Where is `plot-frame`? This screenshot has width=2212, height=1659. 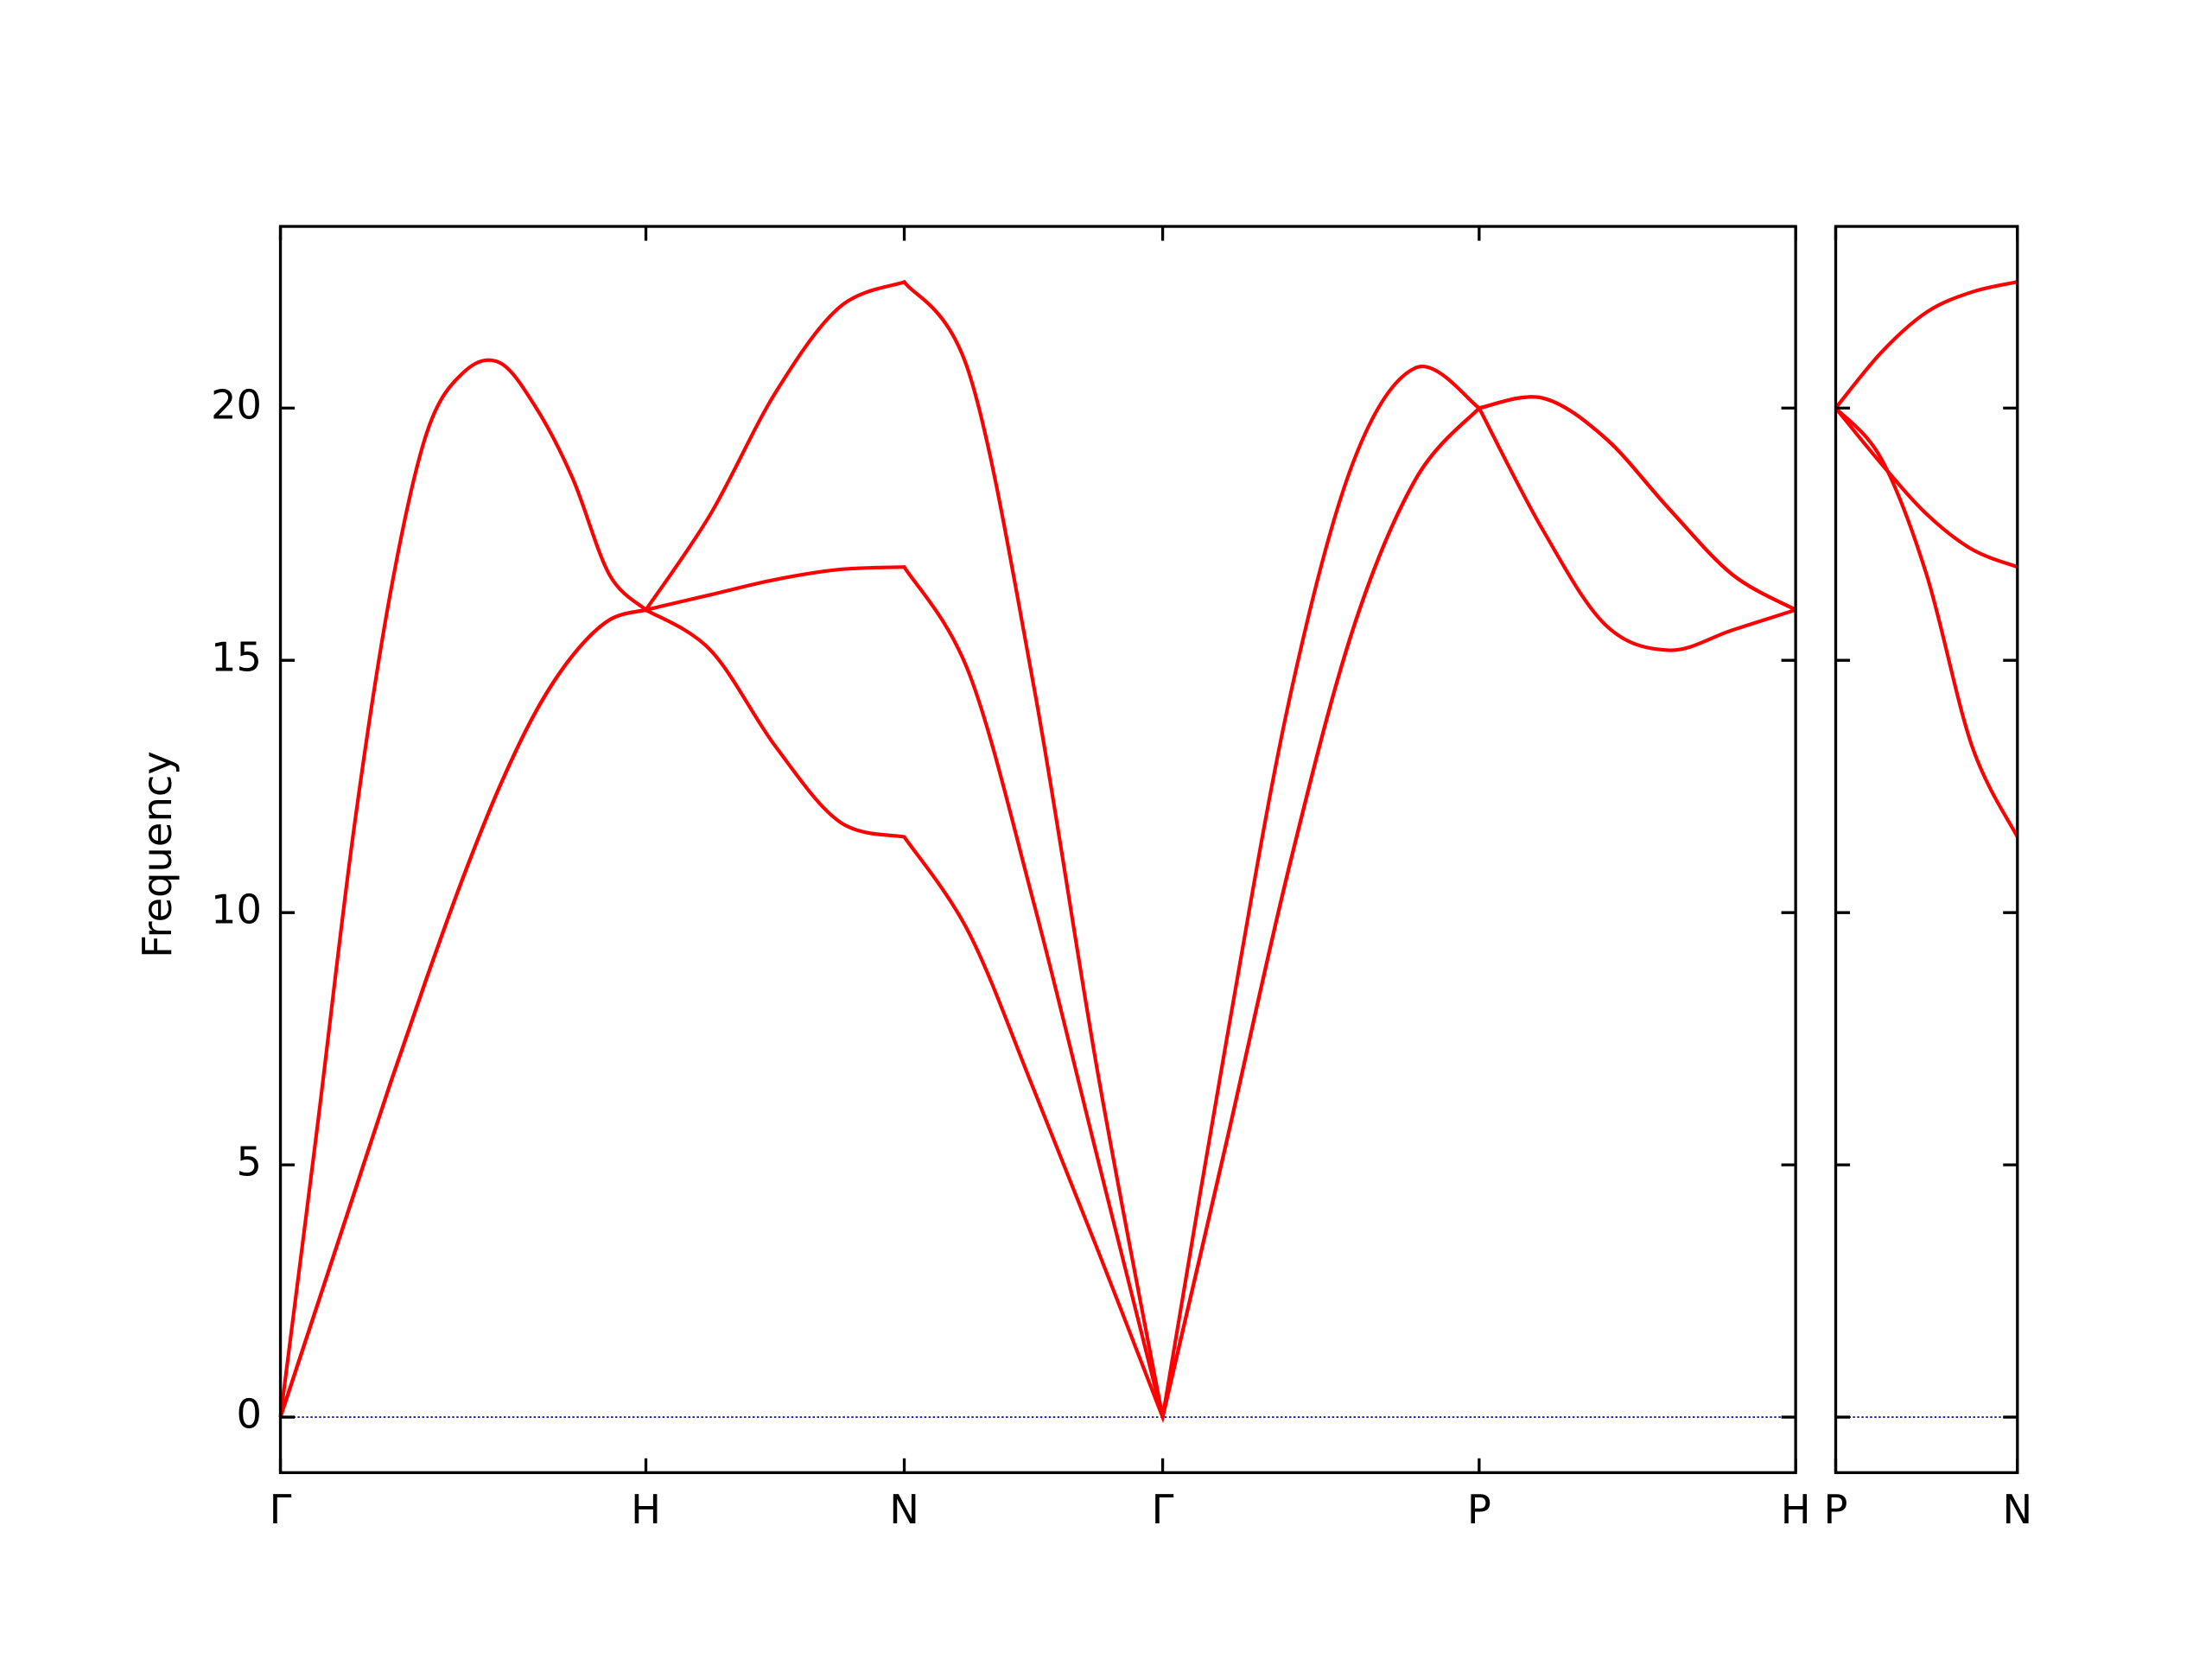
plot-frame is located at coordinates (1927, 849).